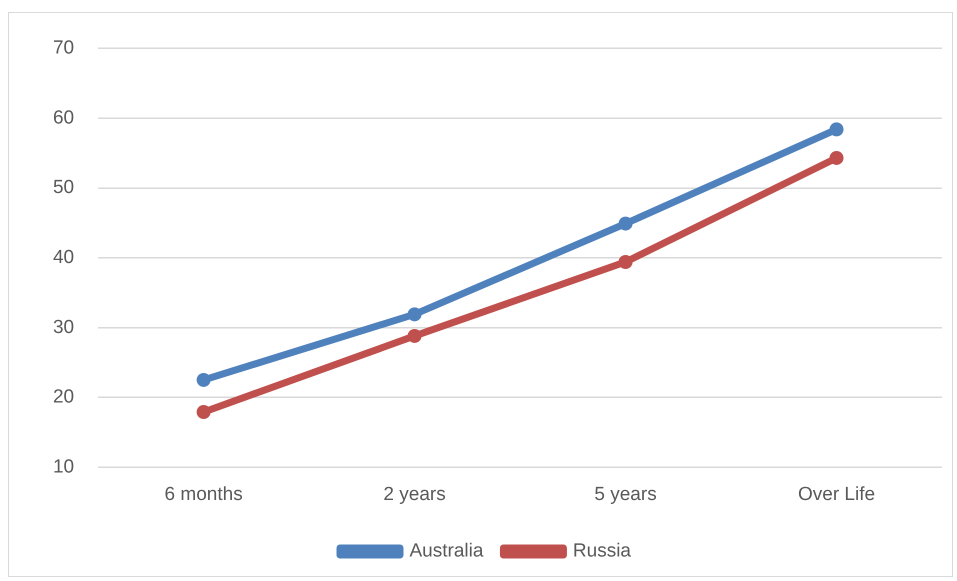 This screenshot has height=581, width=957. Describe the element at coordinates (63, 117) in the screenshot. I see `y-tick-label: 60` at that location.